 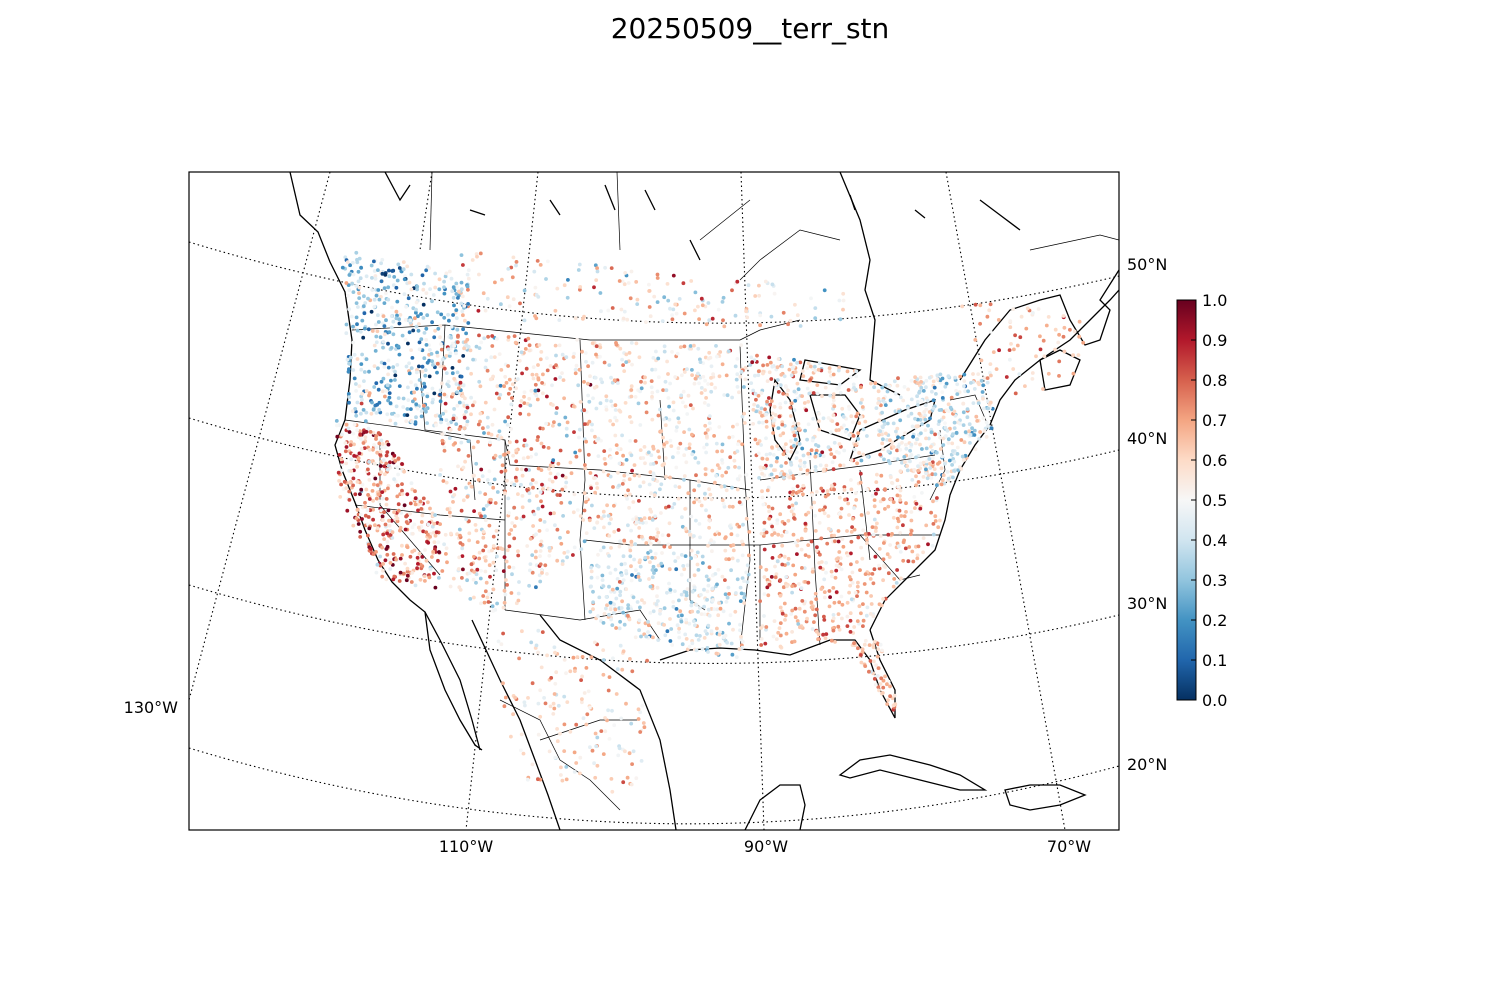 I want to click on hudson-bay, so click(x=870, y=284).